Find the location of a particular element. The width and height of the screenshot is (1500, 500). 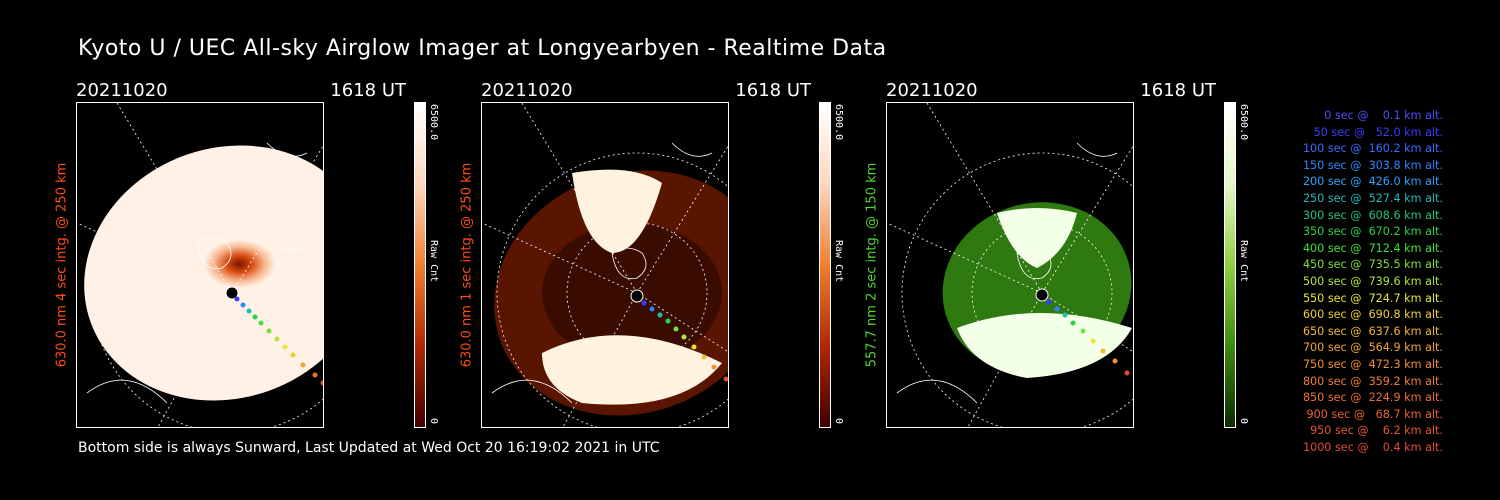

legend-item: 250 sec @ 527.4 km alt. is located at coordinates (1372, 198).